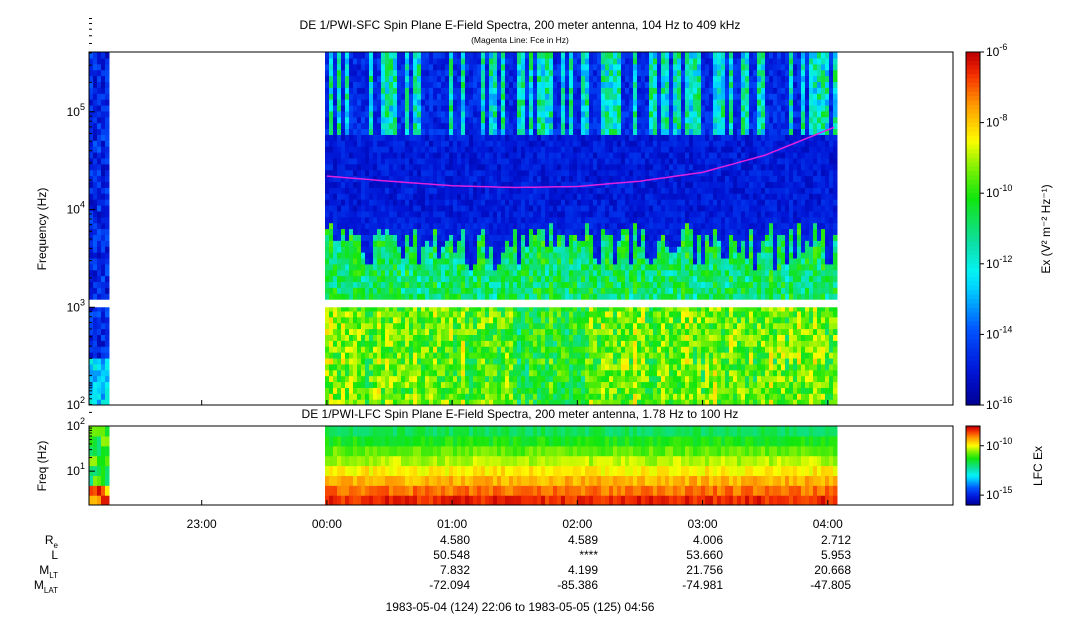  Describe the element at coordinates (583, 570) in the screenshot. I see `ephemeris-value: 4.199` at that location.